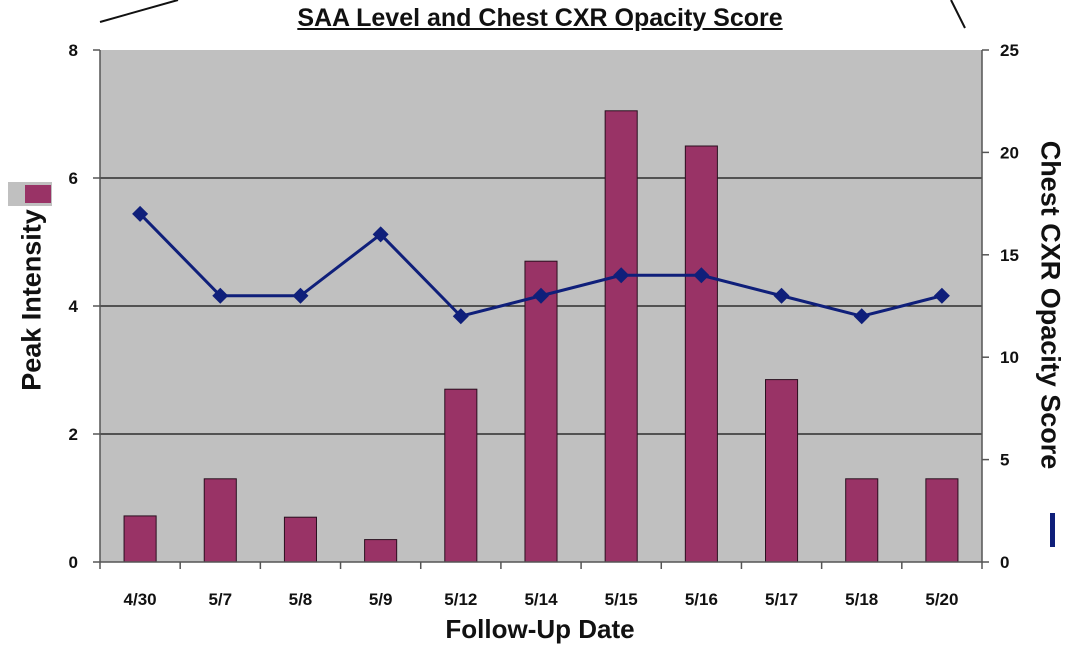  What do you see at coordinates (1004, 562) in the screenshot?
I see `y-tick-label-right: 0` at bounding box center [1004, 562].